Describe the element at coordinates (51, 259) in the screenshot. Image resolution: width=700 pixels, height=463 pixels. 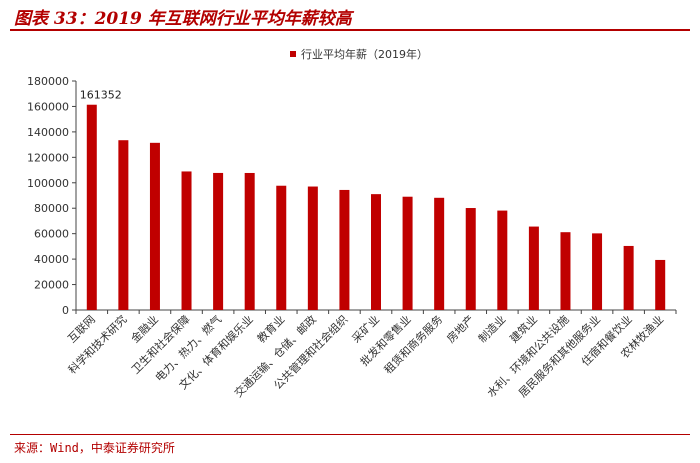
I see `y-tick-label: 40000` at that location.